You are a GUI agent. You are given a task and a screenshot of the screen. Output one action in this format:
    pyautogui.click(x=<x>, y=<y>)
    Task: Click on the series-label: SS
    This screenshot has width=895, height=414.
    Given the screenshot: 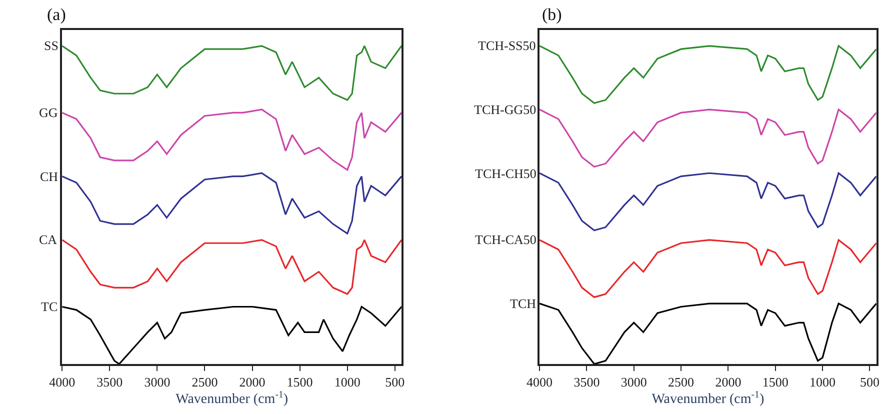 What is the action you would take?
    pyautogui.click(x=51, y=45)
    